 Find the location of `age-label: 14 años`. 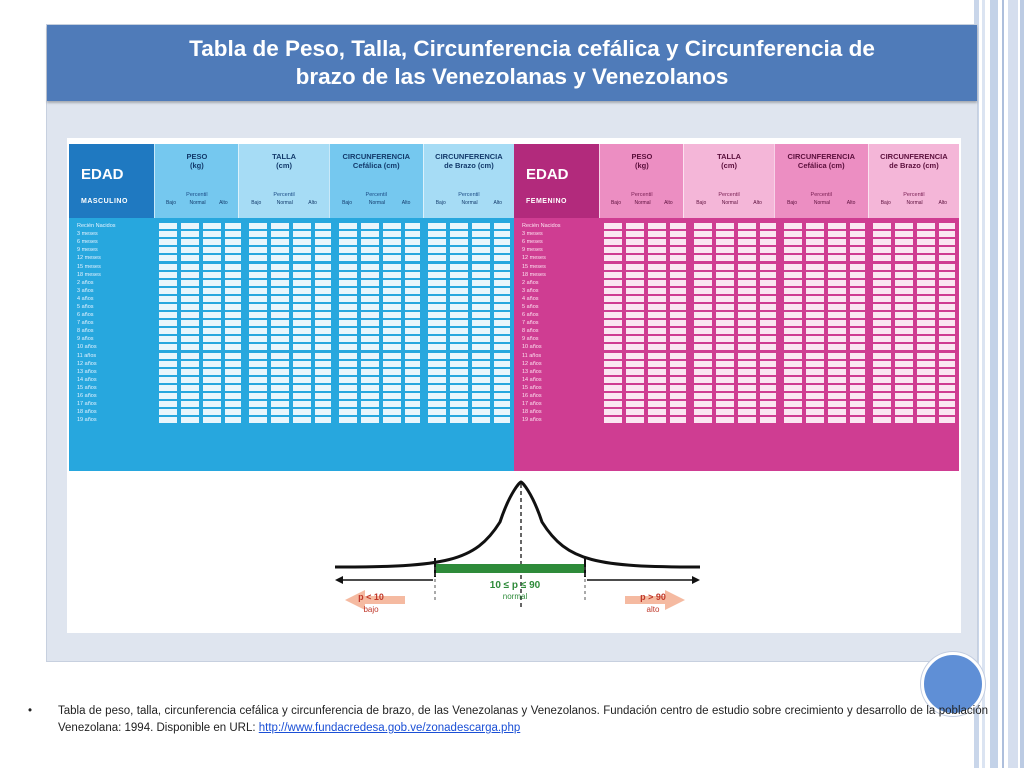

age-label: 14 años is located at coordinates (87, 379).